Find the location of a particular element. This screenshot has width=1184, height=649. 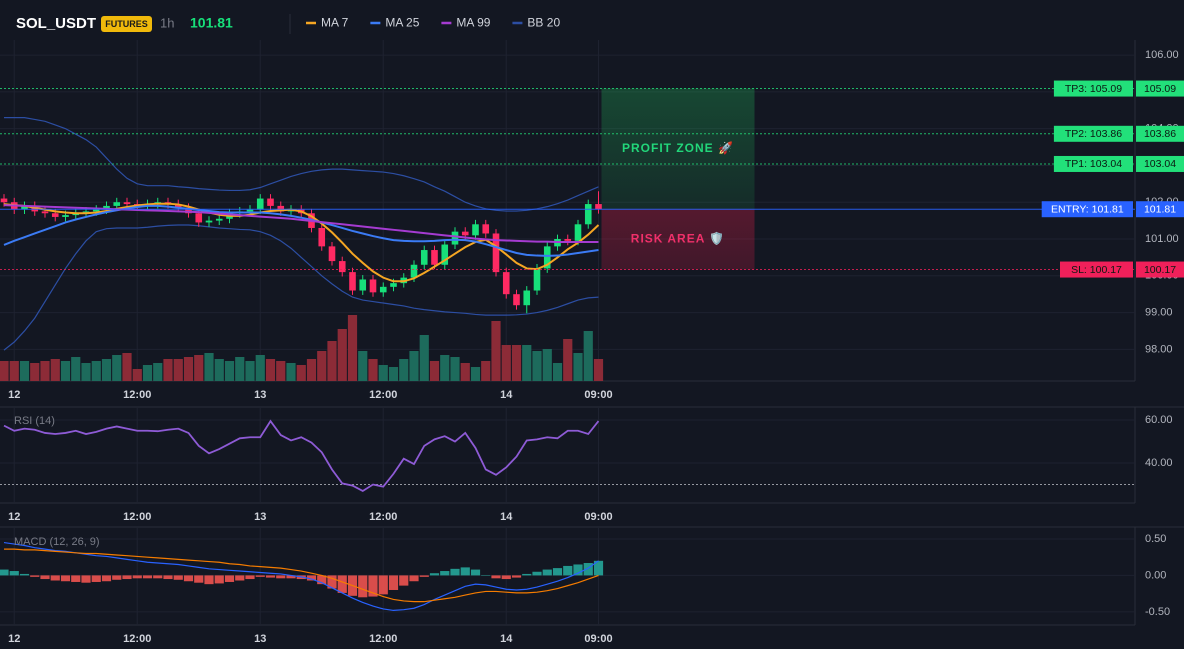

zone-label: RISK AREA 🛡️ is located at coordinates (678, 239).